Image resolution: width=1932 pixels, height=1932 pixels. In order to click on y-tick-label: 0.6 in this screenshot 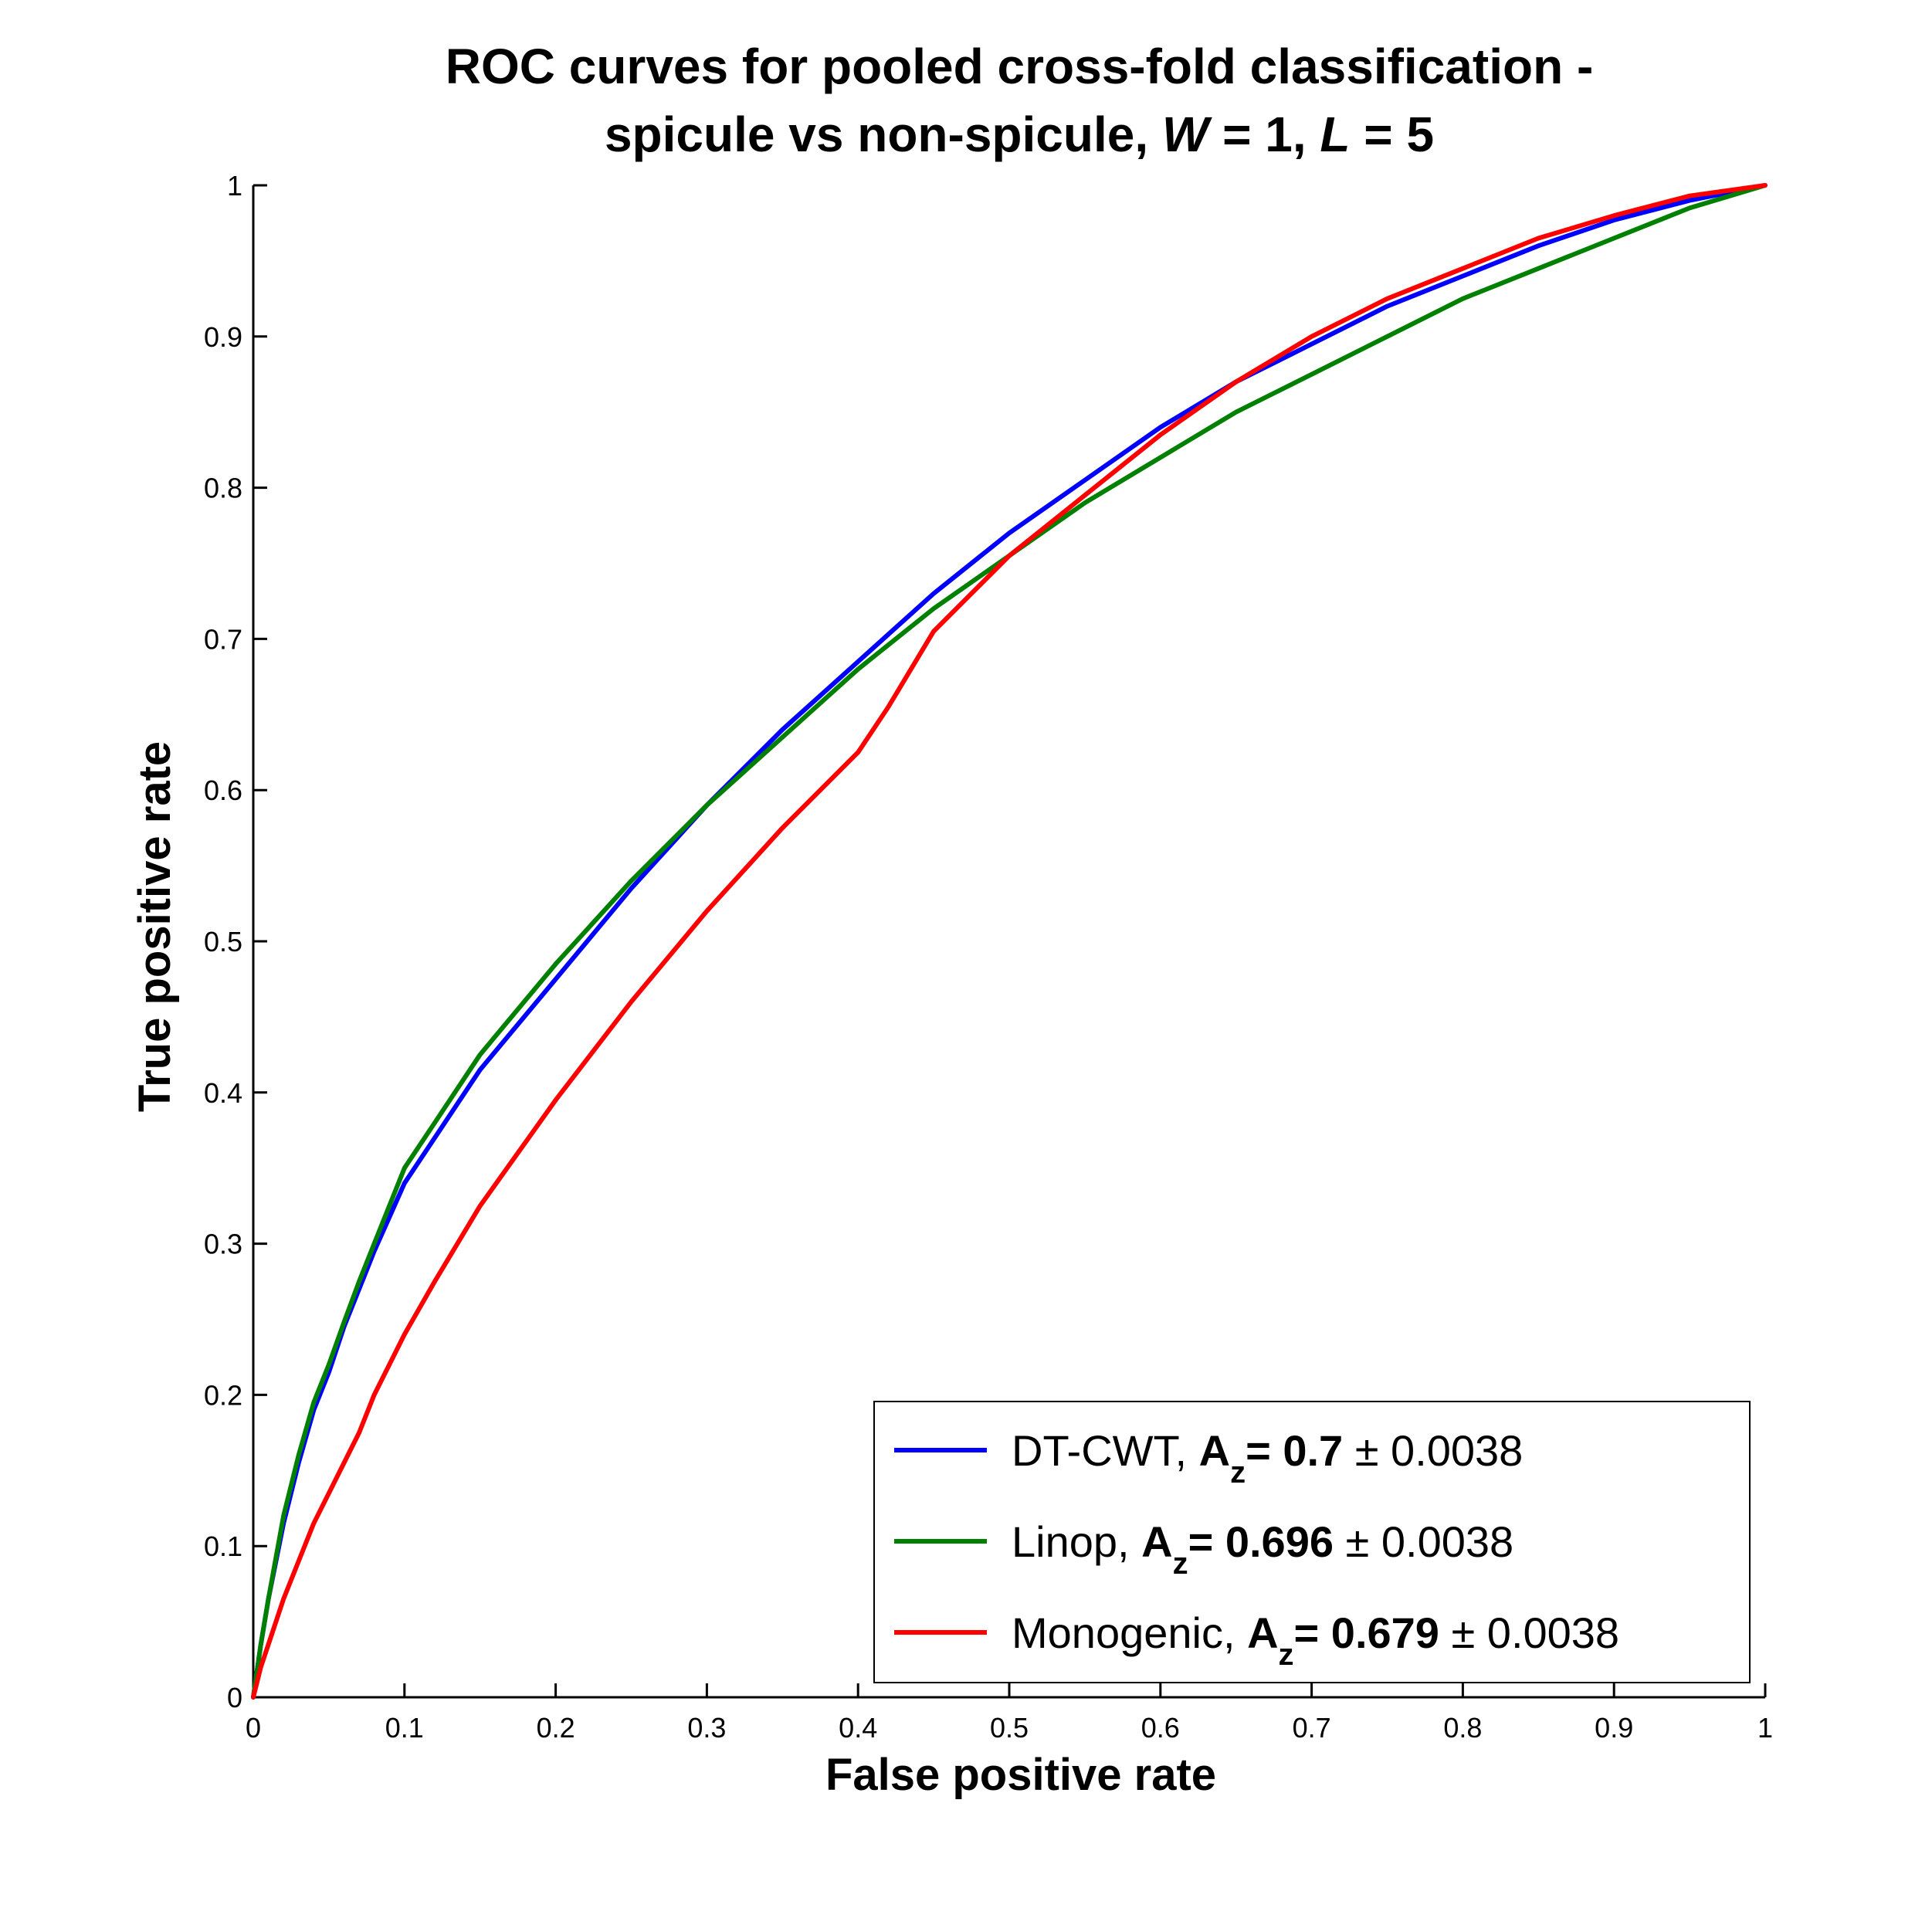, I will do `click(223, 790)`.